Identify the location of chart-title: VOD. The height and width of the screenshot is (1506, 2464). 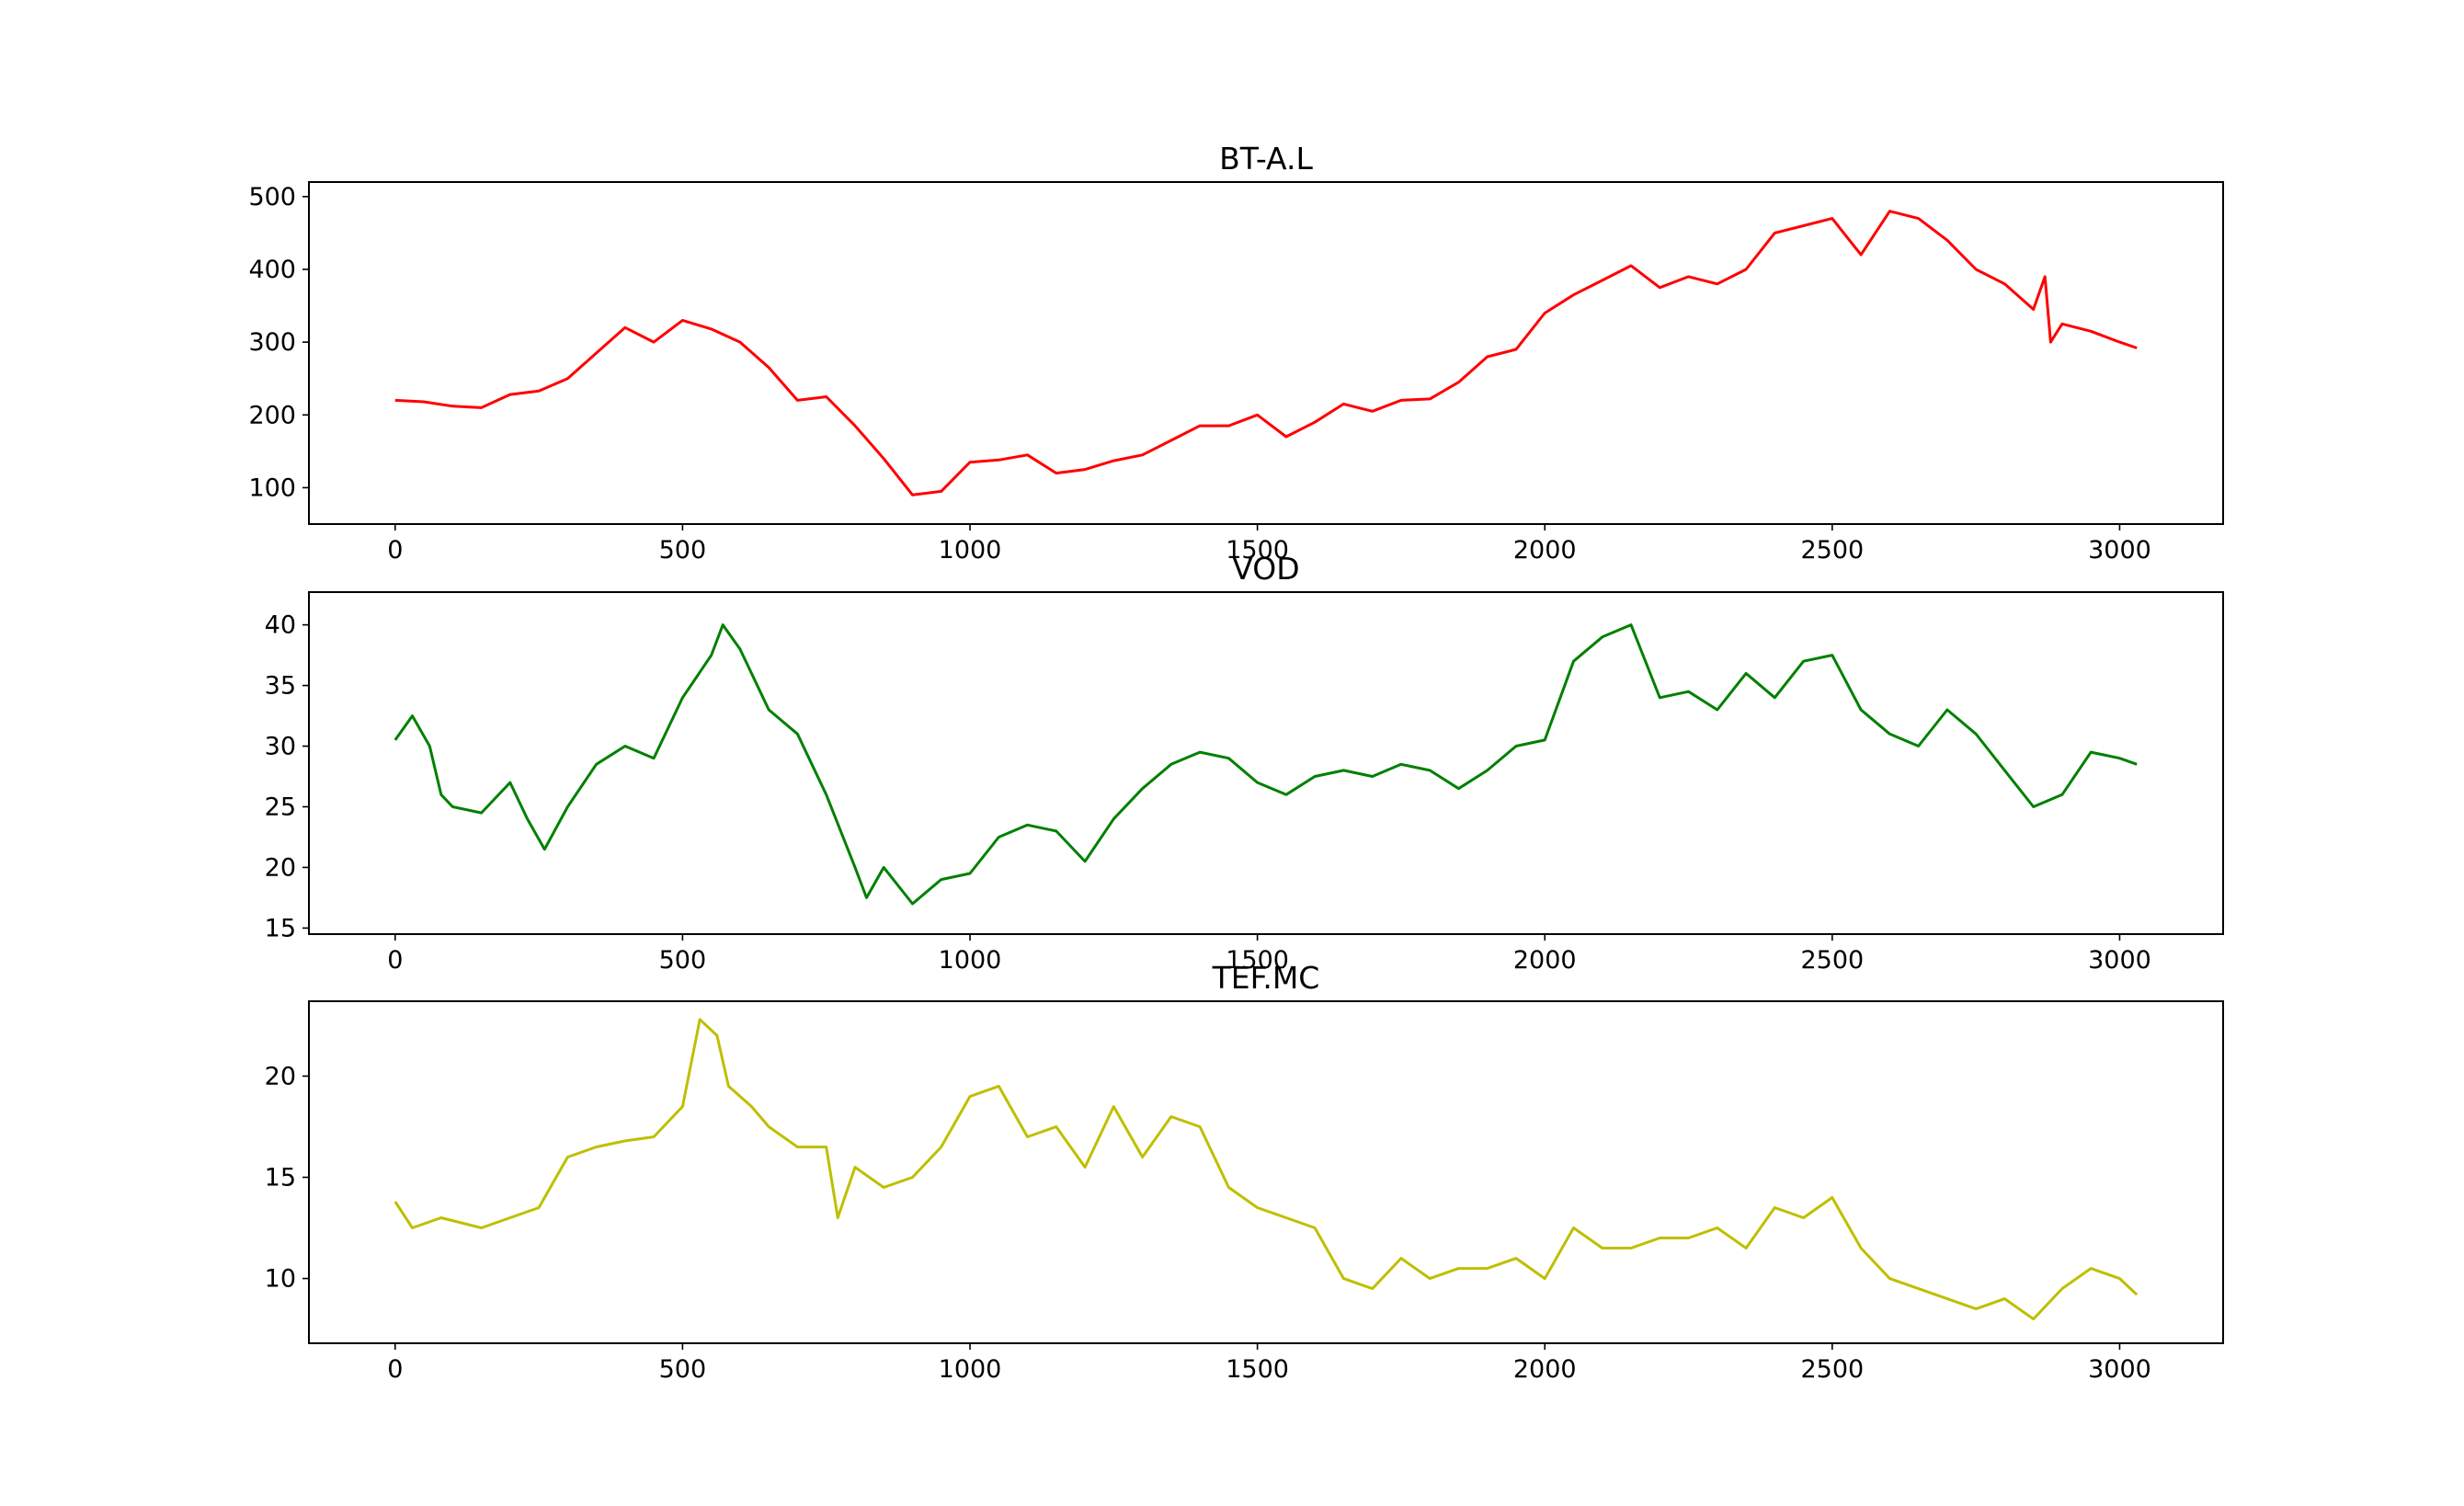
(1265, 569).